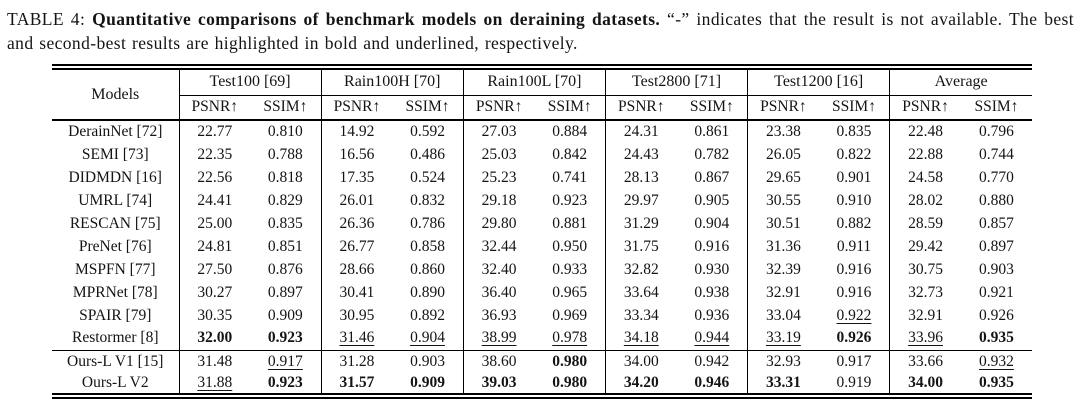 The image size is (1080, 411). Describe the element at coordinates (427, 246) in the screenshot. I see `value-cell: 0.858` at that location.